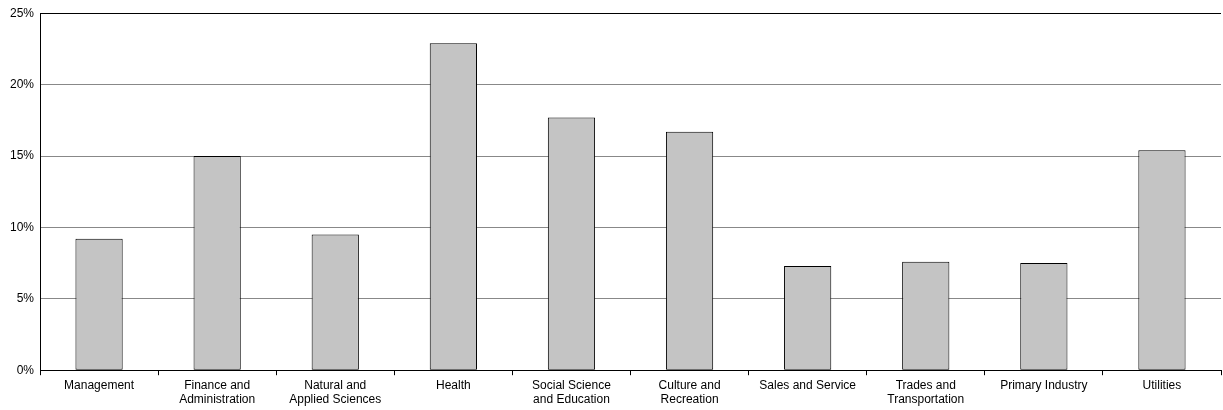 The image size is (1223, 410). What do you see at coordinates (572, 392) in the screenshot?
I see `x-tick-label: Social Science and Education` at bounding box center [572, 392].